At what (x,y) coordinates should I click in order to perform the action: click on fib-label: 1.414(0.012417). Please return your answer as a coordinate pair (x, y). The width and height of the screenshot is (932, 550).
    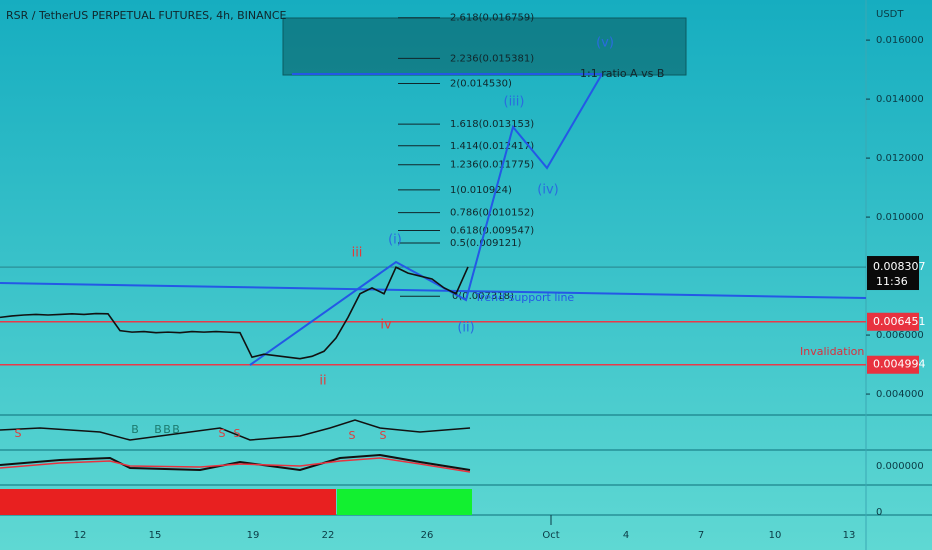
    Looking at the image, I should click on (492, 146).